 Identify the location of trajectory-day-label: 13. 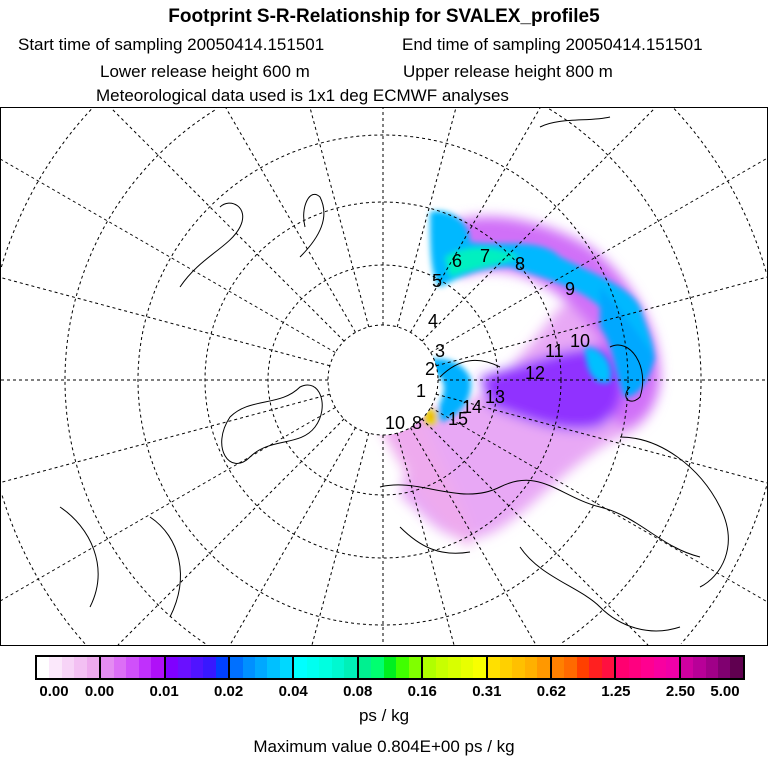
(495, 397).